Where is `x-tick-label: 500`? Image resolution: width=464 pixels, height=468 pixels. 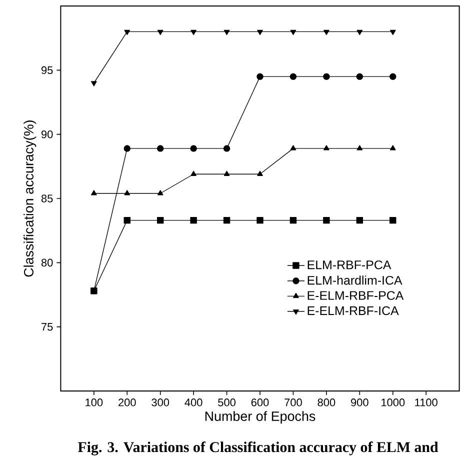 x-tick-label: 500 is located at coordinates (227, 402).